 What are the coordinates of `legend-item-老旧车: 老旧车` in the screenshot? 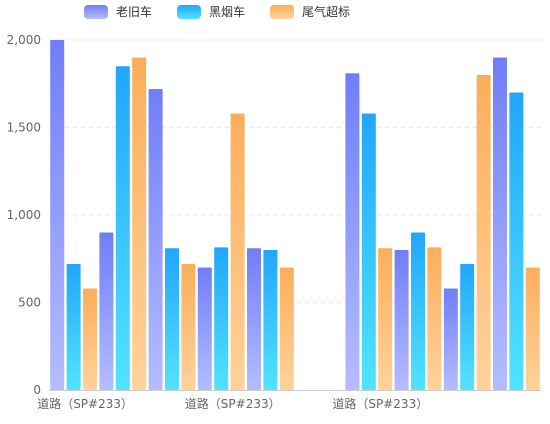 It's located at (118, 11).